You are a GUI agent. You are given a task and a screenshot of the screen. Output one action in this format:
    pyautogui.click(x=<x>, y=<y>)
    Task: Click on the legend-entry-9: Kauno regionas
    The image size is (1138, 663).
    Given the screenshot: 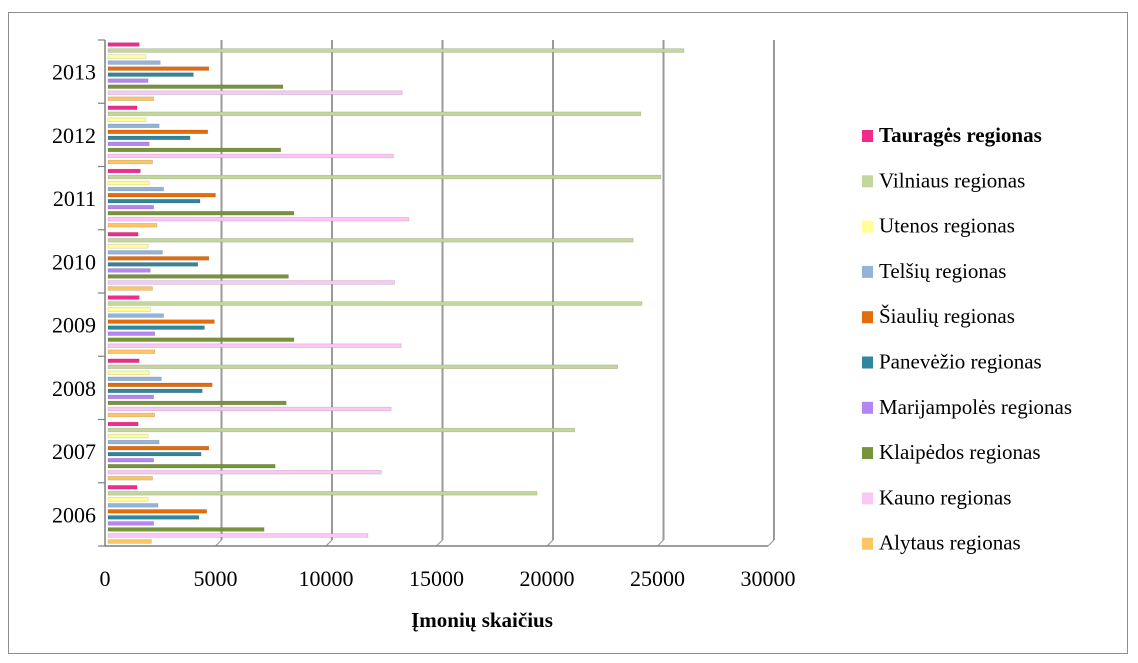 What is the action you would take?
    pyautogui.click(x=945, y=497)
    